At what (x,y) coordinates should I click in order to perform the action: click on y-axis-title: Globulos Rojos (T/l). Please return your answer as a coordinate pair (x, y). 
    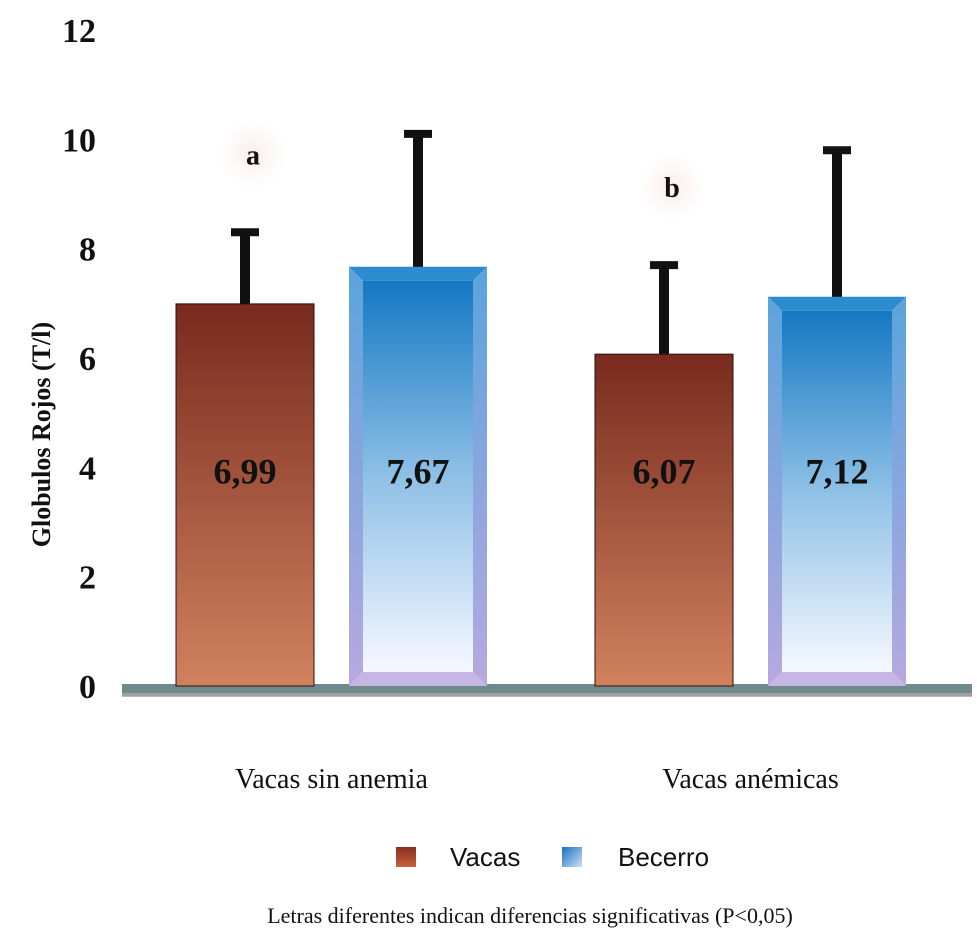
    Looking at the image, I should click on (41, 434).